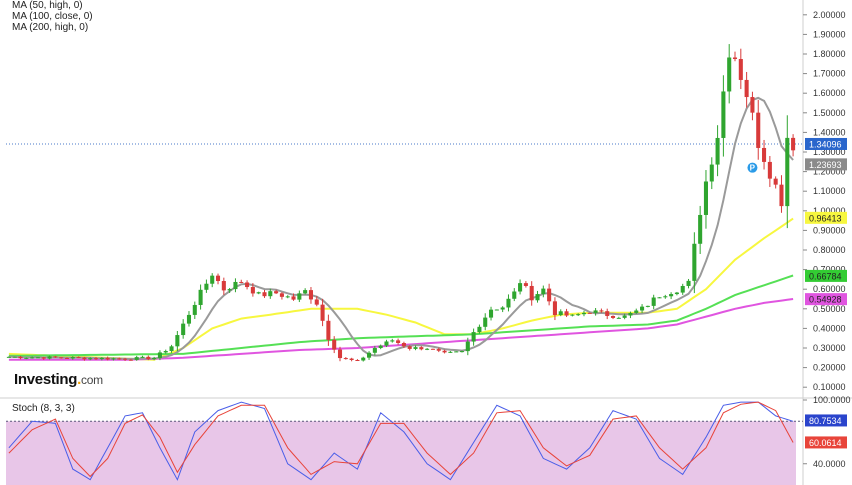 Image resolution: width=852 pixels, height=485 pixels. What do you see at coordinates (825, 300) in the screenshot?
I see `price-tag-label: 0.54928` at bounding box center [825, 300].